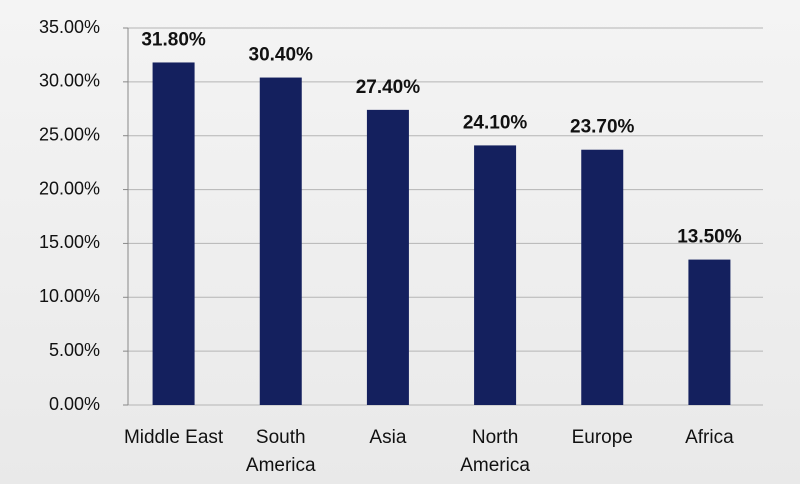  I want to click on value-label: 27.40%, so click(388, 87).